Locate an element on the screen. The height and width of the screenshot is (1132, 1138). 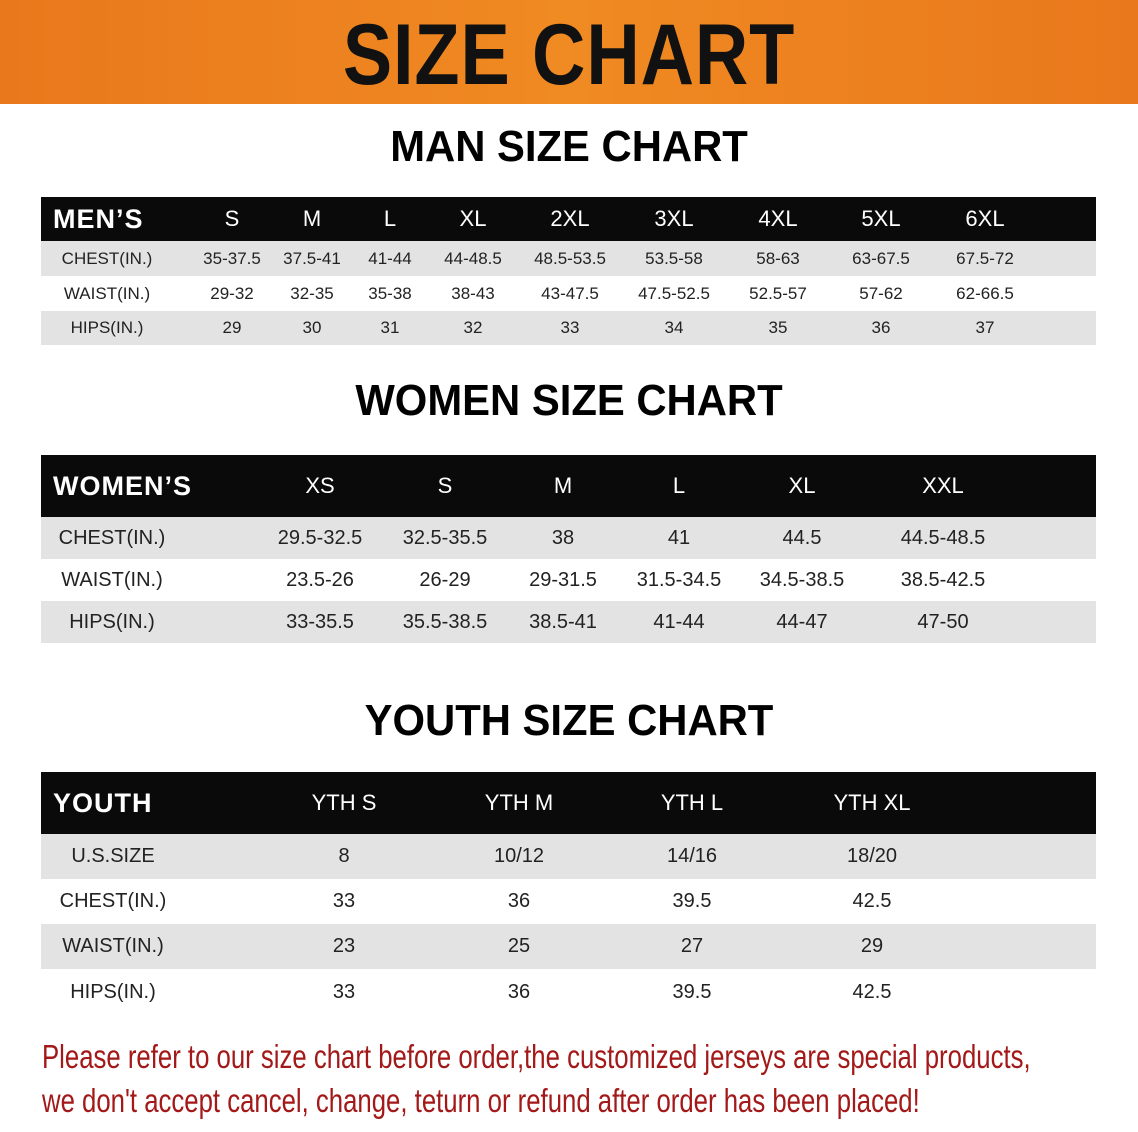
value-cell: 31 is located at coordinates (390, 327).